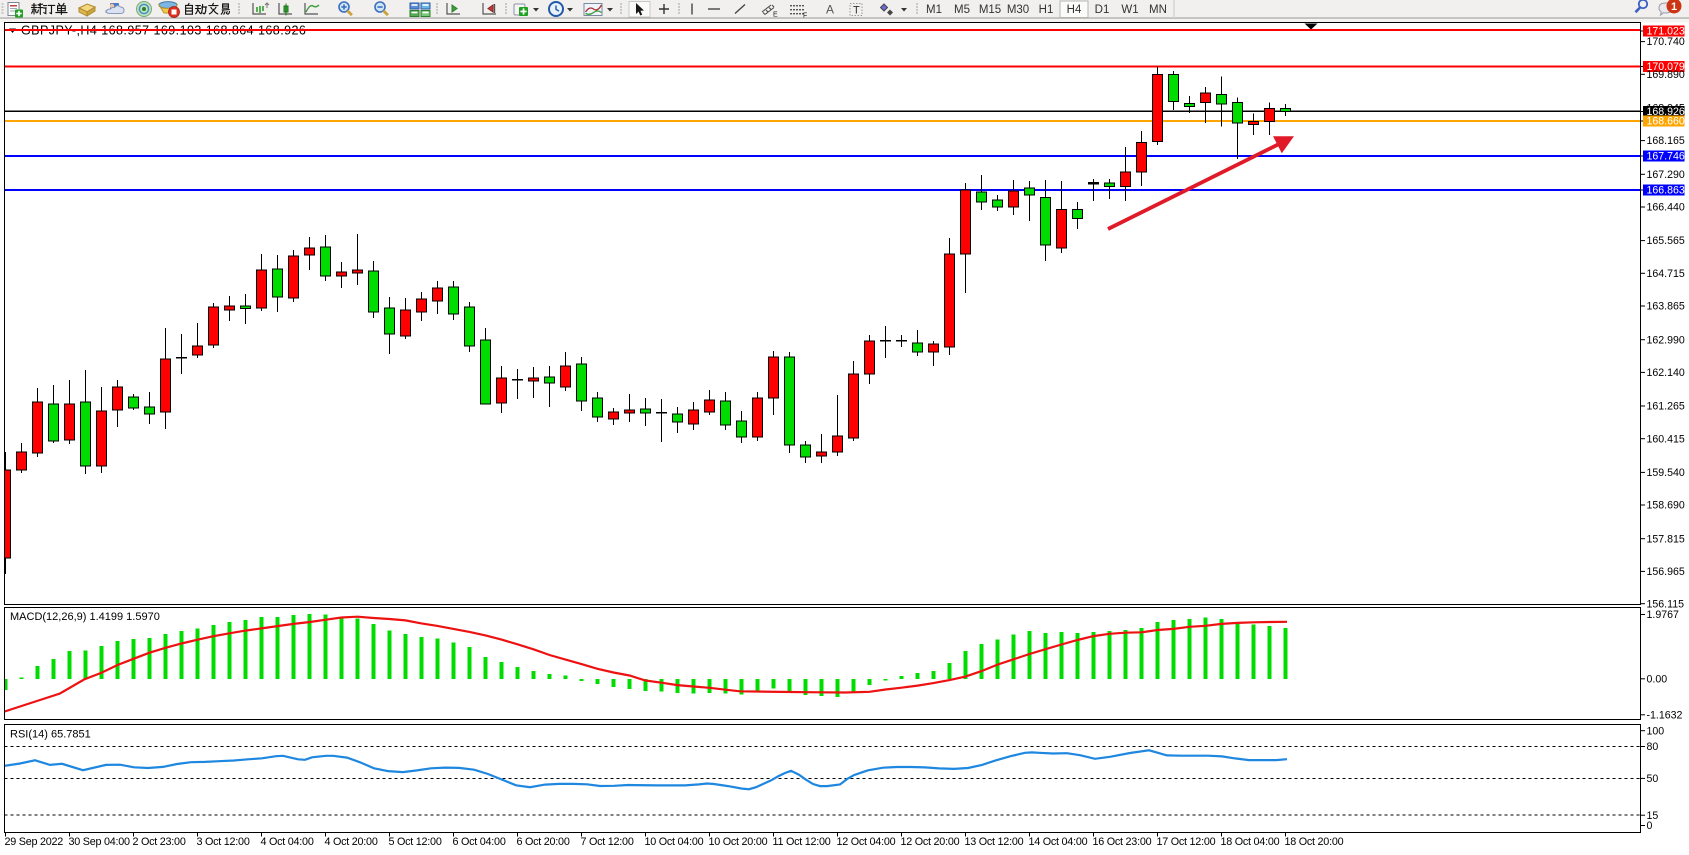  Describe the element at coordinates (1666, 604) in the screenshot. I see `svg-text: 156.115` at that location.